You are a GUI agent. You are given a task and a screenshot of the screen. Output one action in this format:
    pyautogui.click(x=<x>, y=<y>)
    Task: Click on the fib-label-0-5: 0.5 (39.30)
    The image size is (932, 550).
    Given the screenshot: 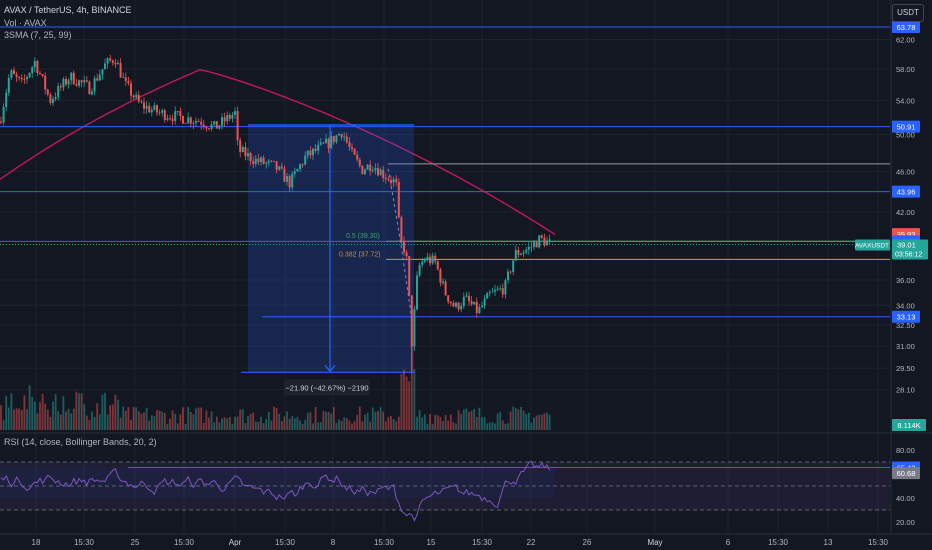 What is the action you would take?
    pyautogui.click(x=363, y=236)
    